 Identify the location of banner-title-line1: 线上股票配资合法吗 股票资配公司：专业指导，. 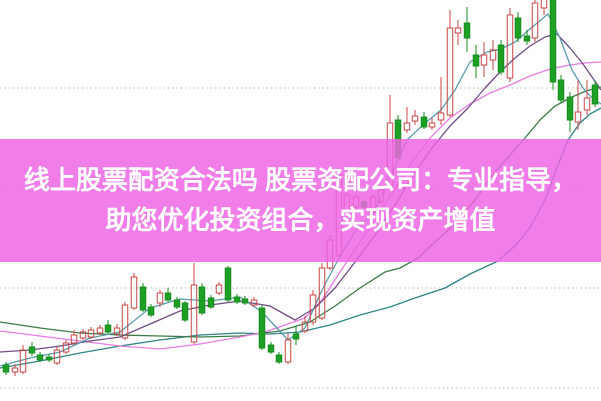
(300, 179).